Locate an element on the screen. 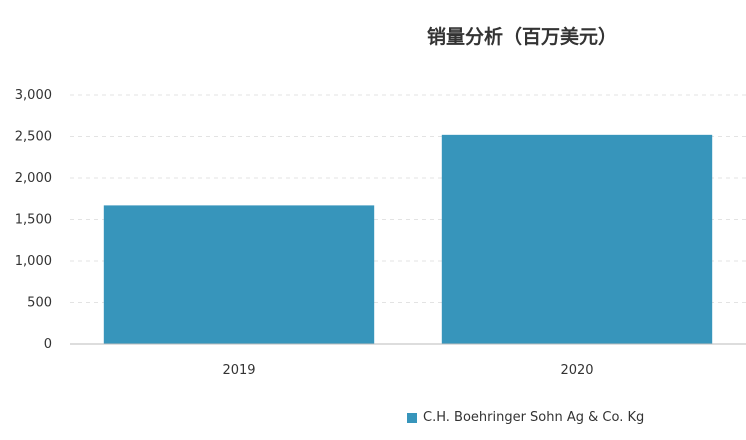  bar is located at coordinates (239, 274).